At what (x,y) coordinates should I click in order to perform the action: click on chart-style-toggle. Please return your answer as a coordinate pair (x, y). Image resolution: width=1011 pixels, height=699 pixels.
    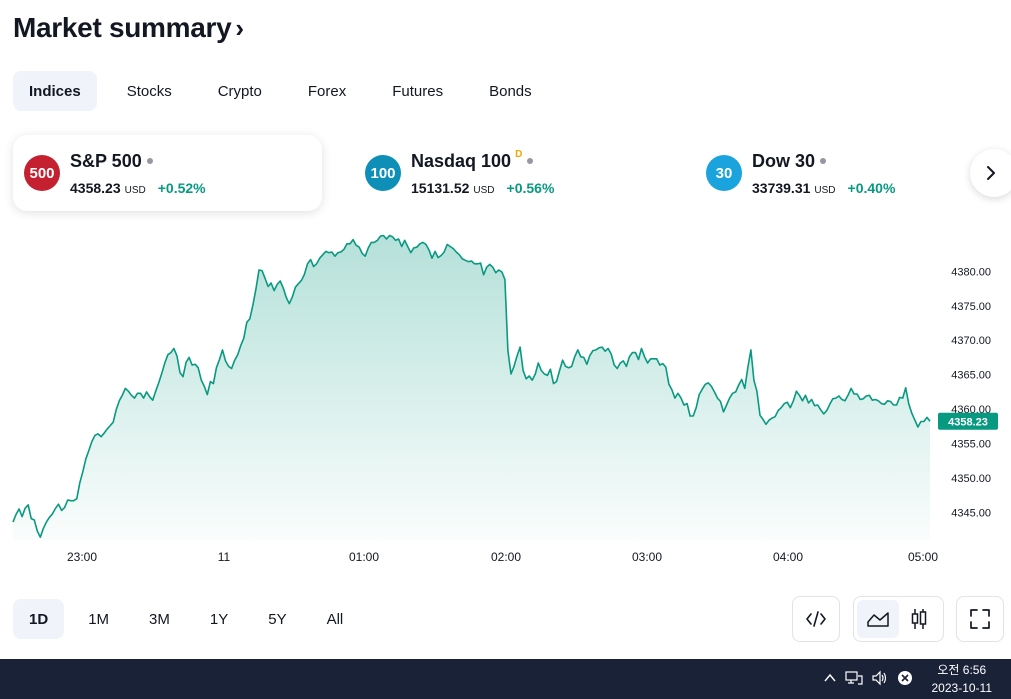
    Looking at the image, I should click on (898, 619).